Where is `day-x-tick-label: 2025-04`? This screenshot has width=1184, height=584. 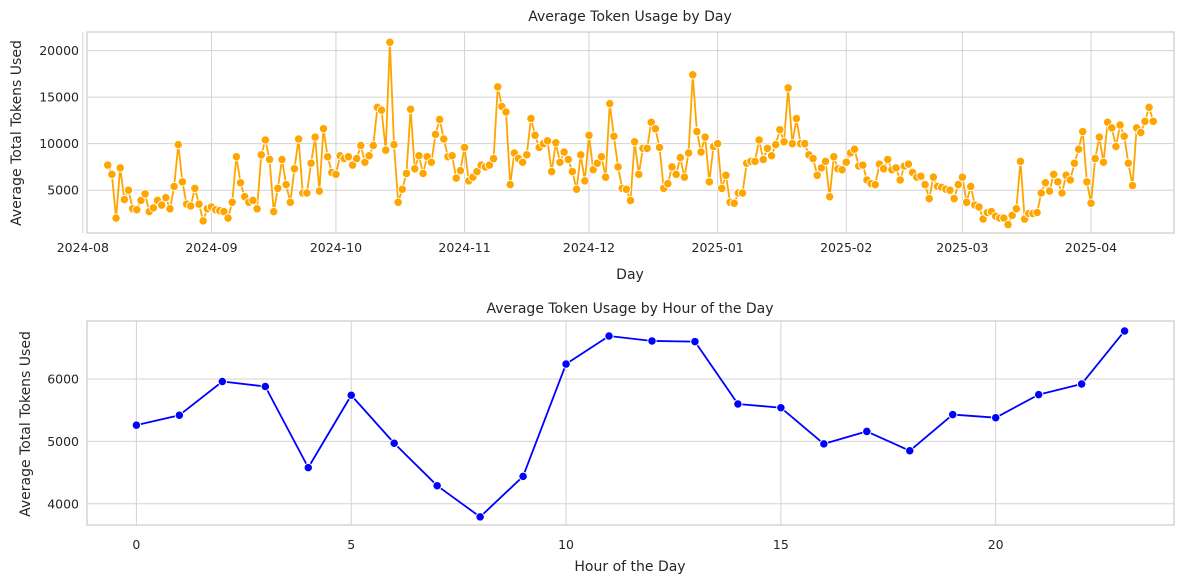
day-x-tick-label: 2025-04 is located at coordinates (1091, 247).